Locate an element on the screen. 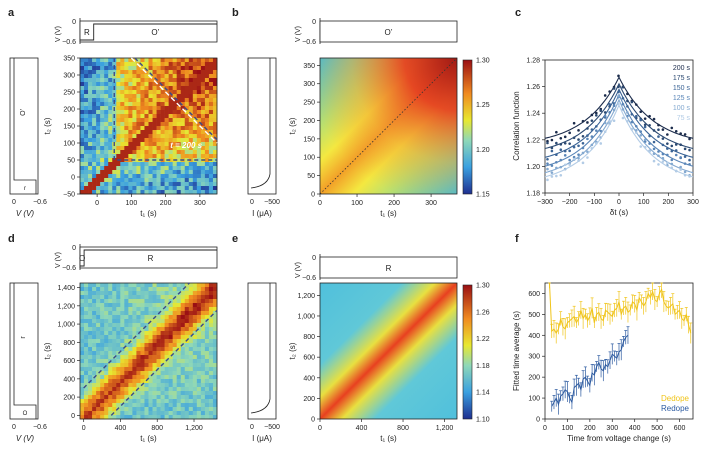  y-tick-label-e: 400 is located at coordinates (309, 378).